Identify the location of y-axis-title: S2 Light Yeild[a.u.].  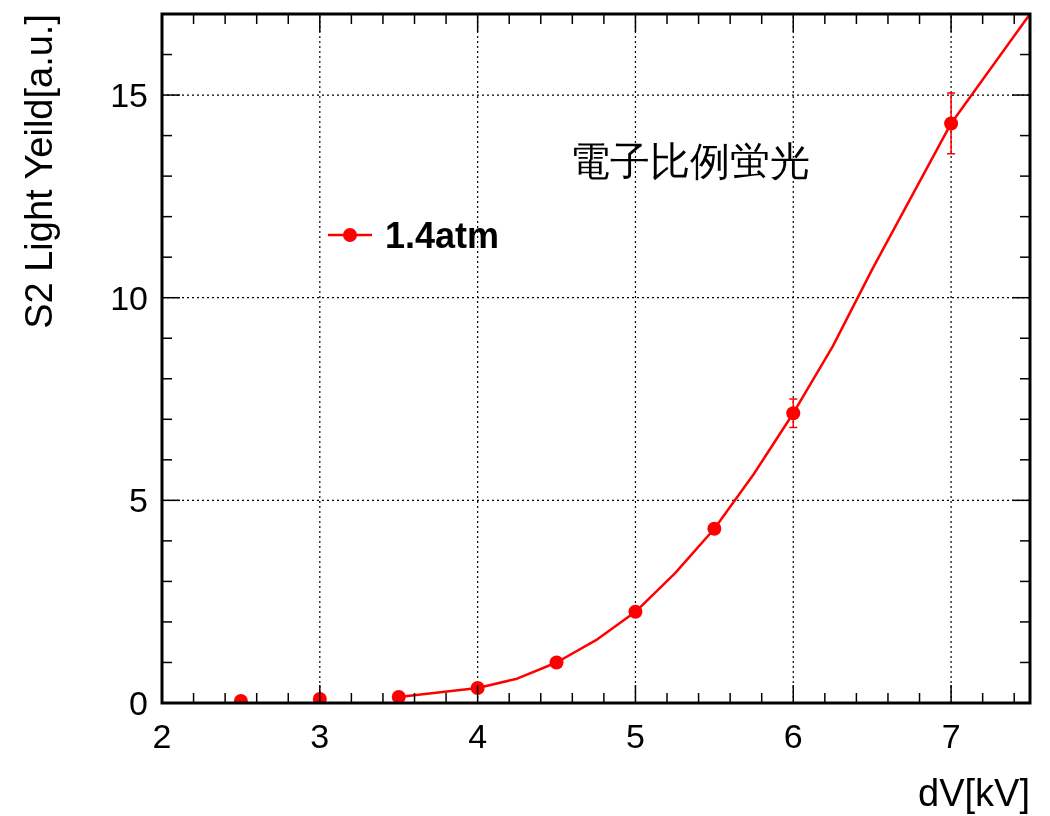
(39, 171).